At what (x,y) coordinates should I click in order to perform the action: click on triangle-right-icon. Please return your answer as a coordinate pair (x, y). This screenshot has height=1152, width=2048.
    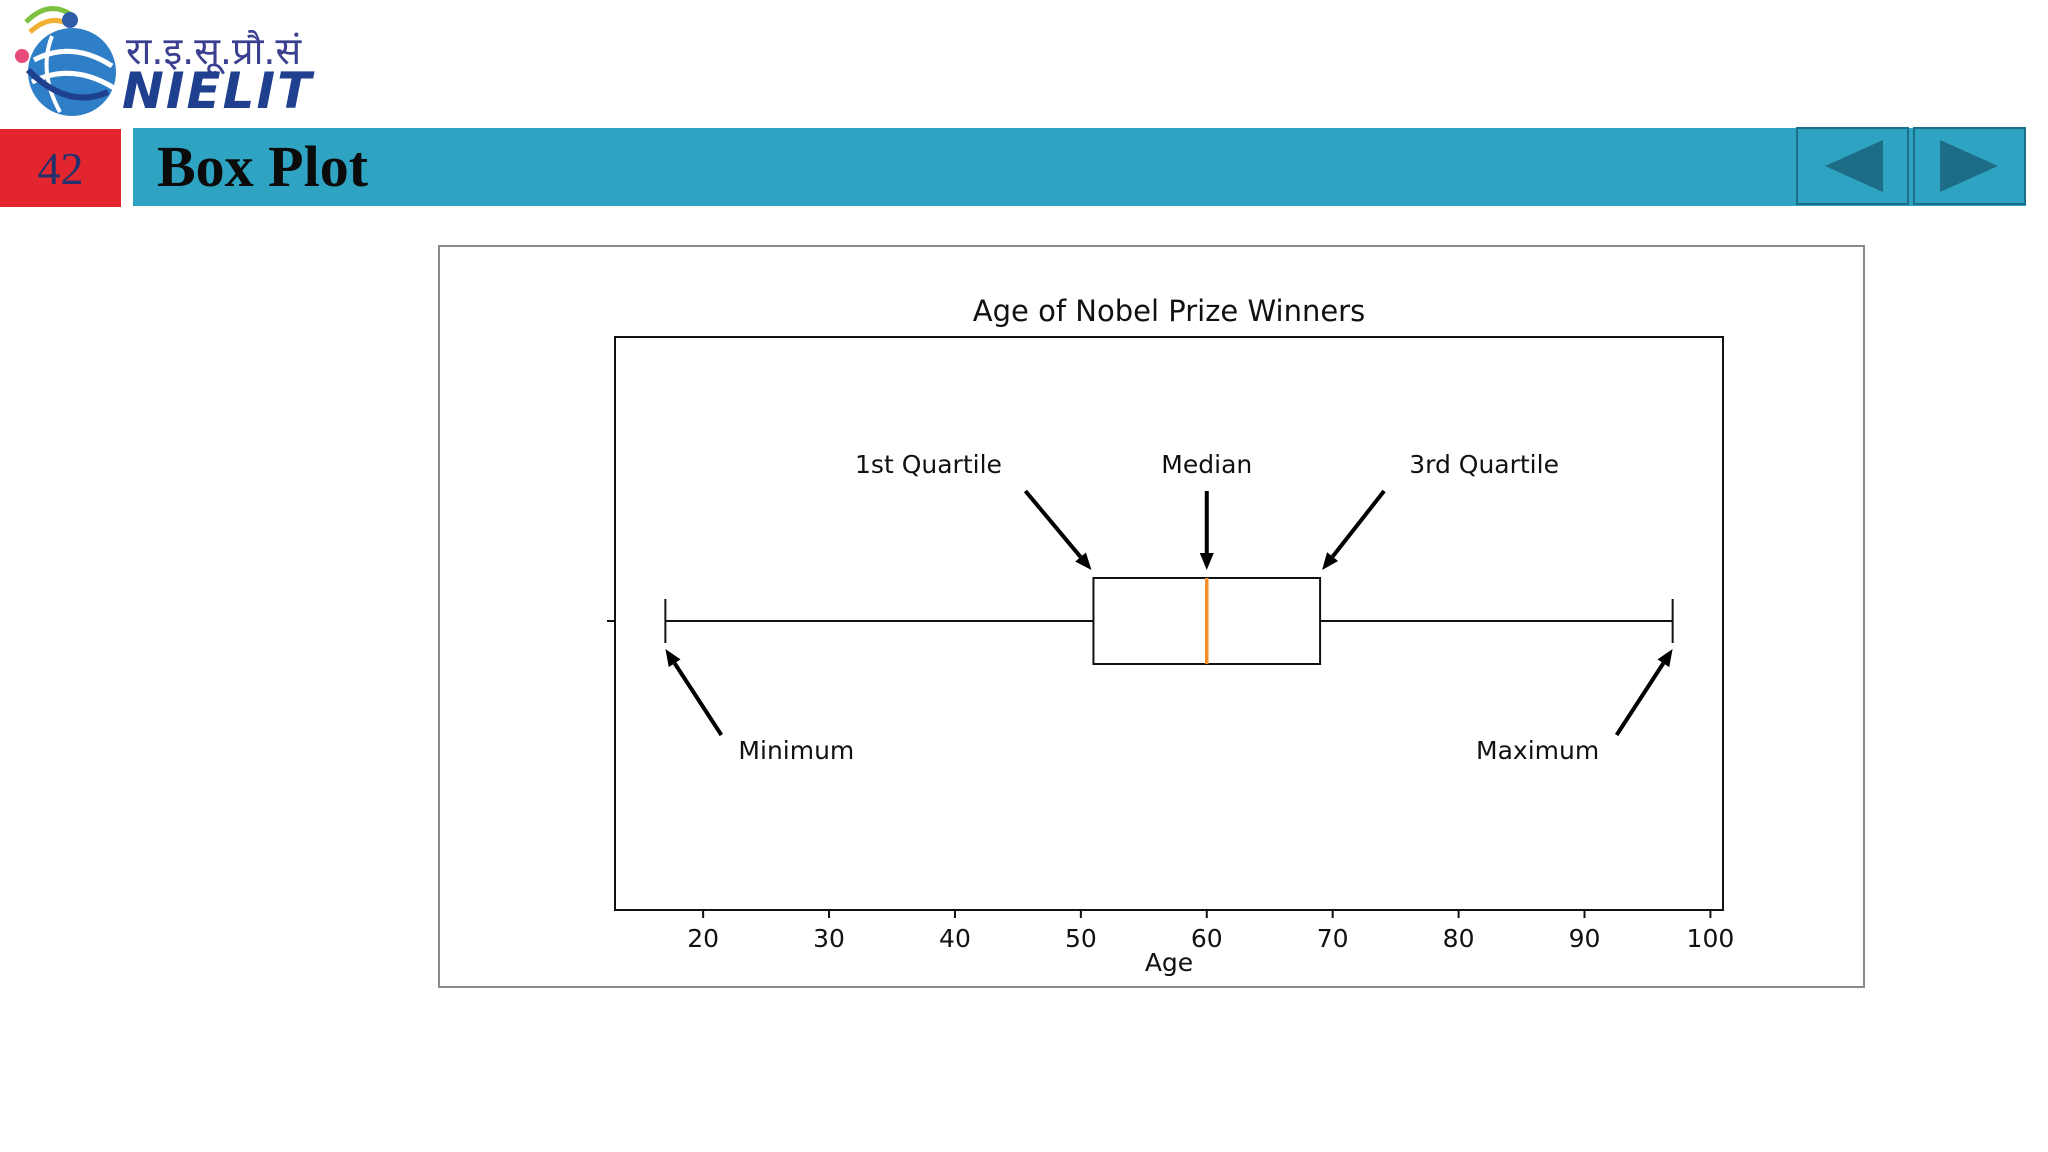
    Looking at the image, I should click on (1968, 166).